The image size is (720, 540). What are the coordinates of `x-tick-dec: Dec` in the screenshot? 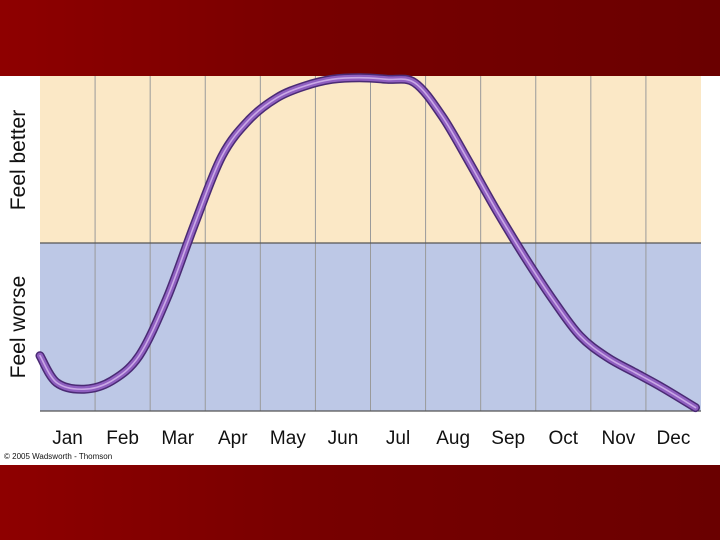 It's located at (674, 438).